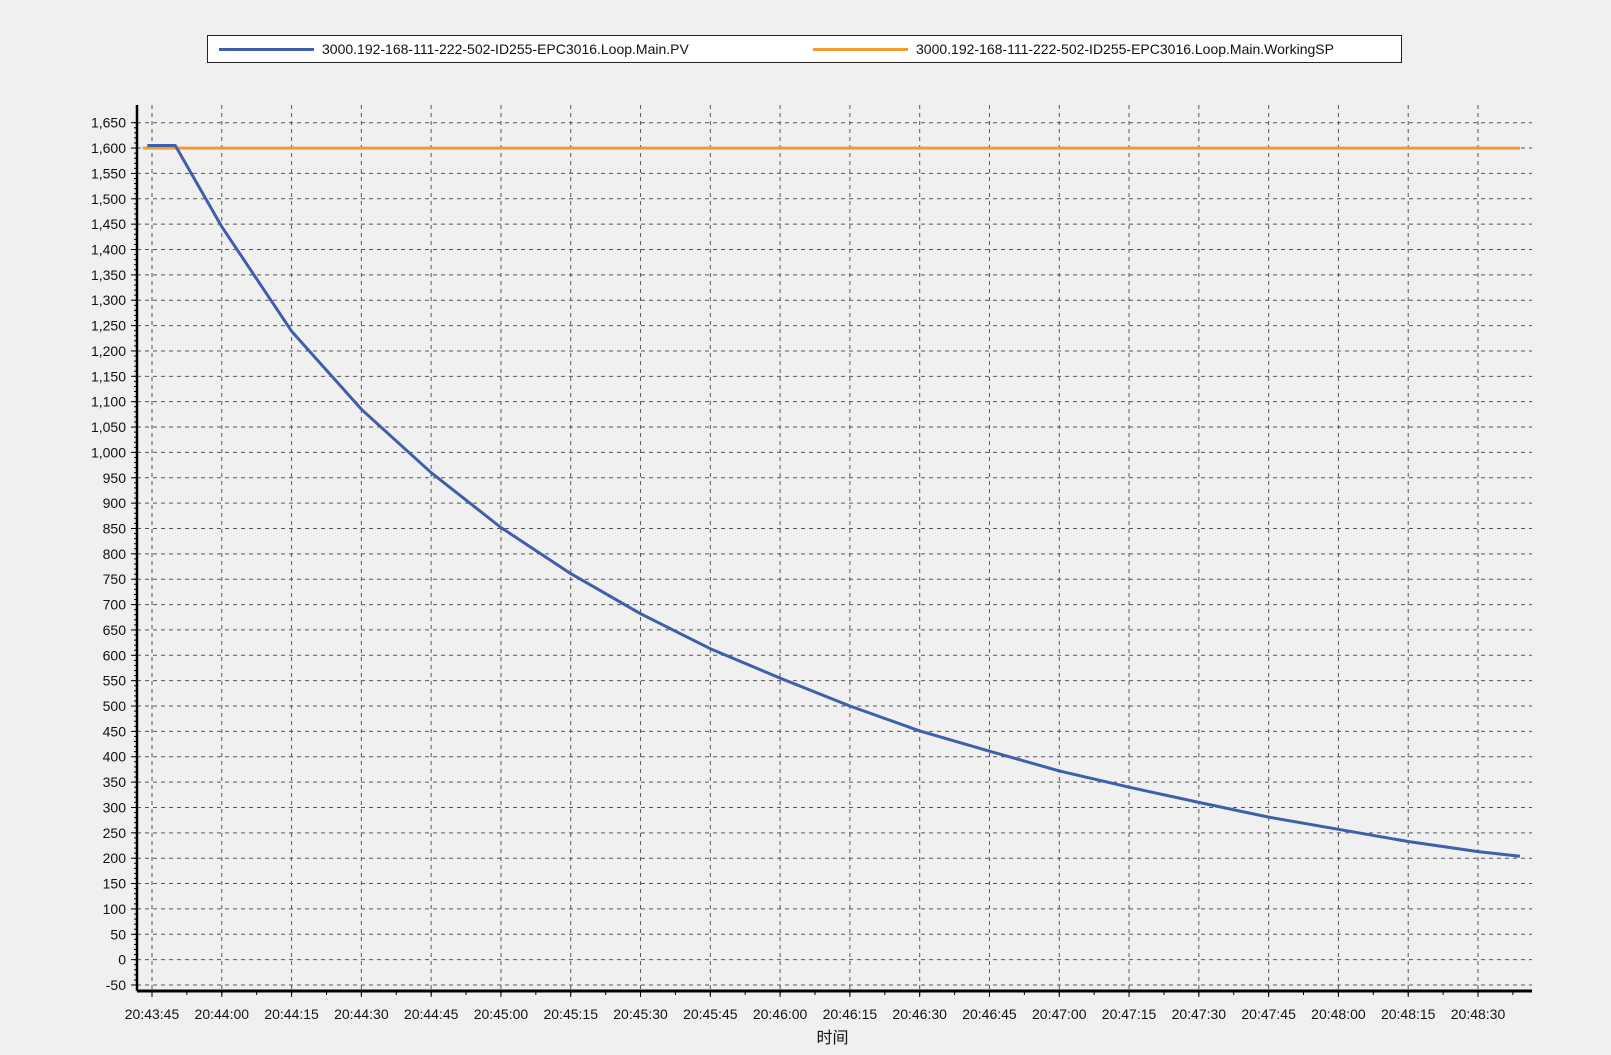 This screenshot has width=1611, height=1055. Describe the element at coordinates (860, 49) in the screenshot. I see `legend-swatch-workingsp` at that location.